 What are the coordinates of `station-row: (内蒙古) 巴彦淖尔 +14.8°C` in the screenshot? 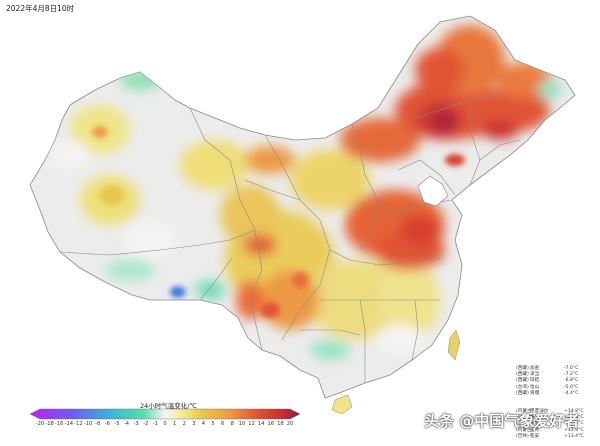 It's located at (558, 412).